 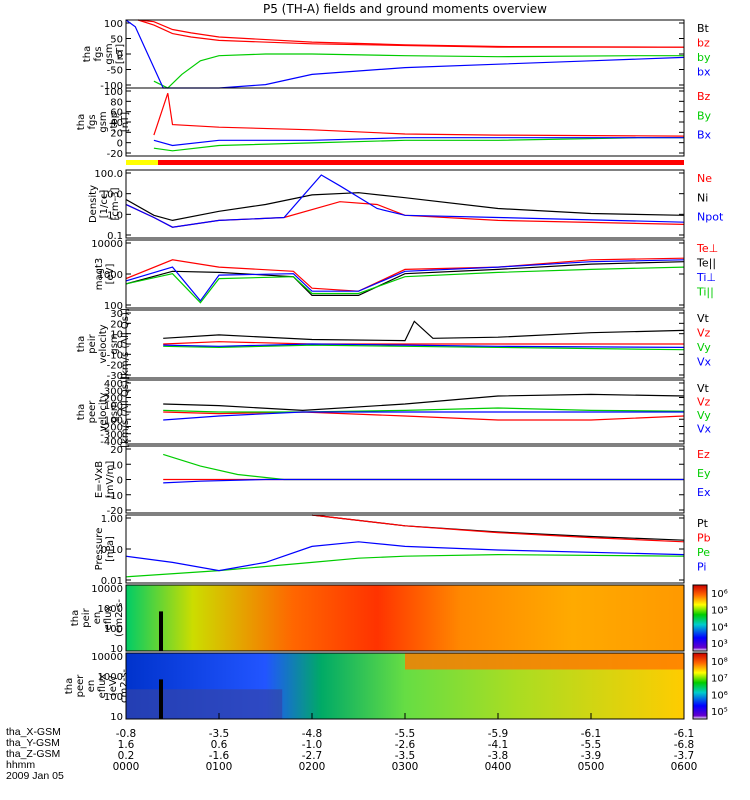 I want to click on xtick-label: -5.9, so click(x=498, y=734).